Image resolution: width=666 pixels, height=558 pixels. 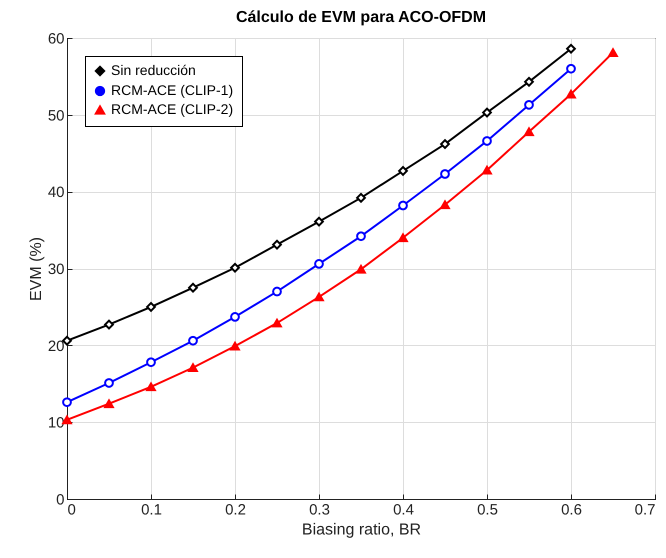 What do you see at coordinates (172, 109) in the screenshot?
I see `legend-label: RCM-ACE (CLIP-2)` at bounding box center [172, 109].